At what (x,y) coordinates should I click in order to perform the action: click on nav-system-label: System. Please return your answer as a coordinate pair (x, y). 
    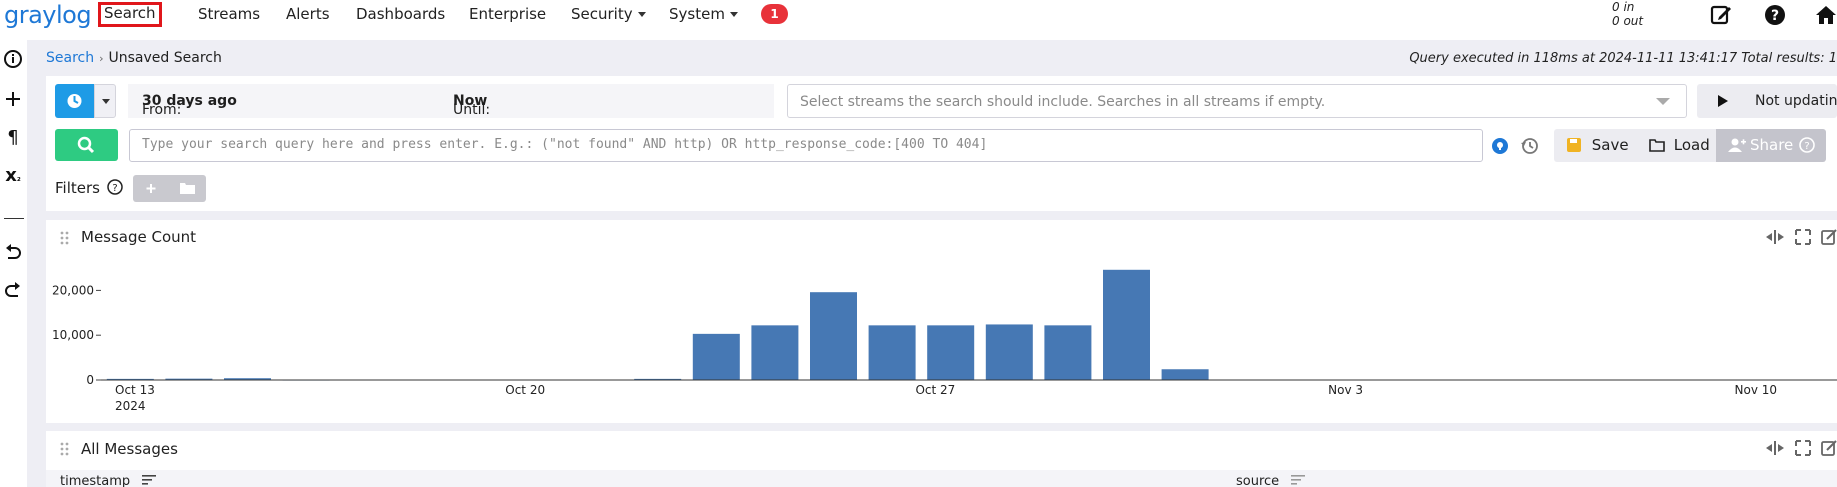
    Looking at the image, I should click on (697, 14).